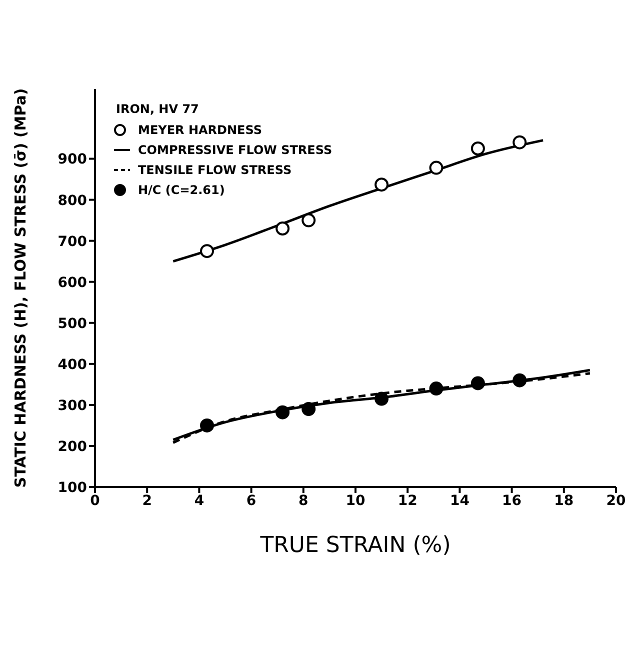 The width and height of the screenshot is (633, 658). I want to click on legend-label: MEYER HARDNESS, so click(200, 130).